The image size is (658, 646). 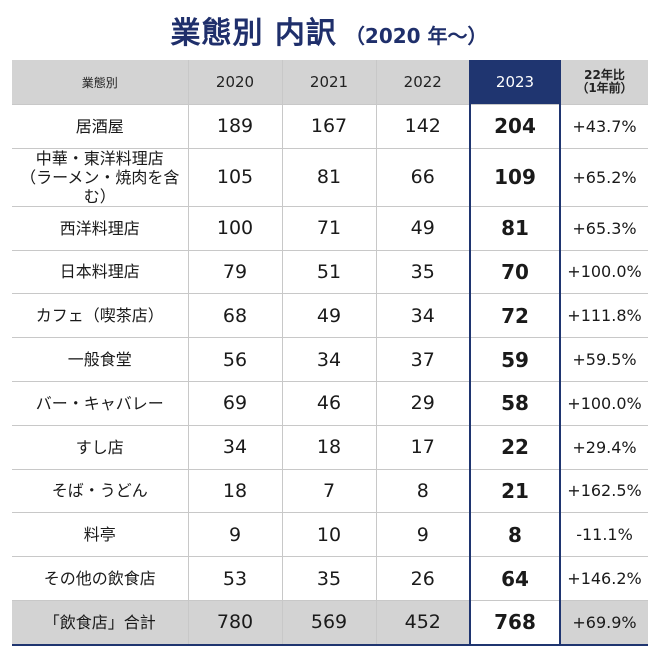 I want to click on row-label: カフェ（喫茶店）, so click(x=100, y=316).